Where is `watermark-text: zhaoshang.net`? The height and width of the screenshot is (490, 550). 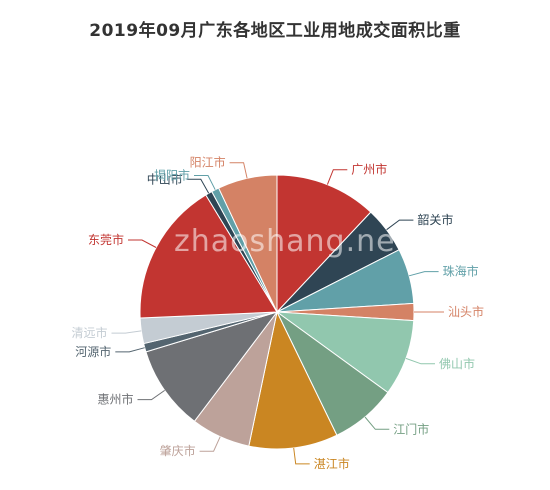
watermark-text: zhaoshang.net is located at coordinates (291, 241).